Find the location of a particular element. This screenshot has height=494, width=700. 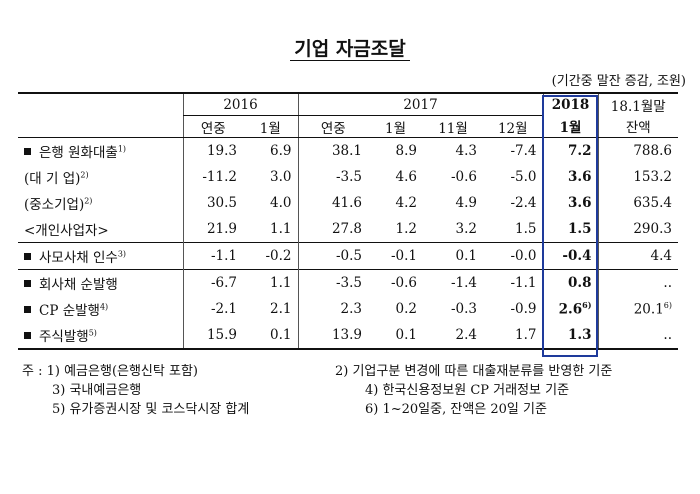

title: 기업 자금조달 is located at coordinates (350, 47).